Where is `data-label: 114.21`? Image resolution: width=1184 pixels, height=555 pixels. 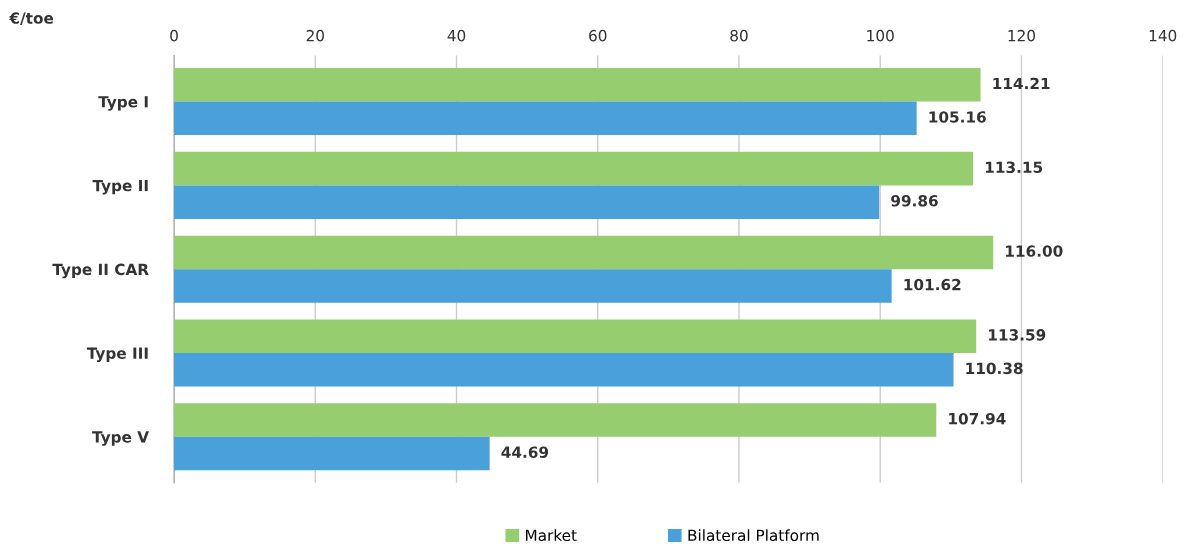 data-label: 114.21 is located at coordinates (1021, 83).